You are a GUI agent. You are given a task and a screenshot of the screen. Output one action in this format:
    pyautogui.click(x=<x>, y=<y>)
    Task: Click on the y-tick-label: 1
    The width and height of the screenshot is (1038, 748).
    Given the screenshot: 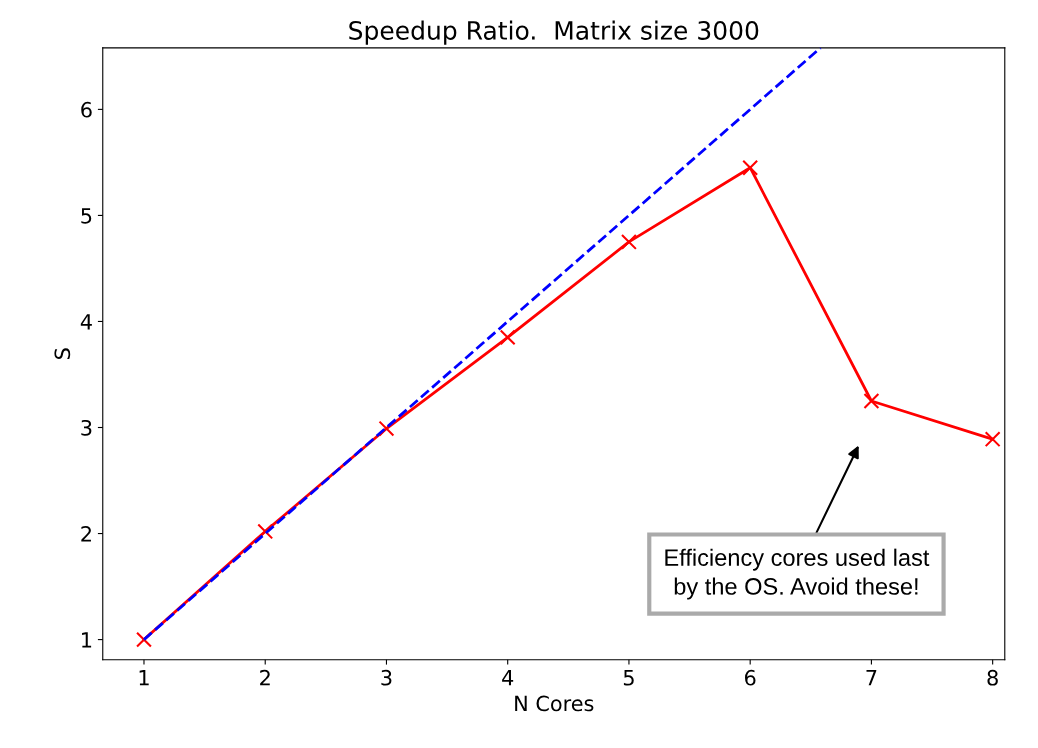 What is the action you would take?
    pyautogui.click(x=87, y=640)
    